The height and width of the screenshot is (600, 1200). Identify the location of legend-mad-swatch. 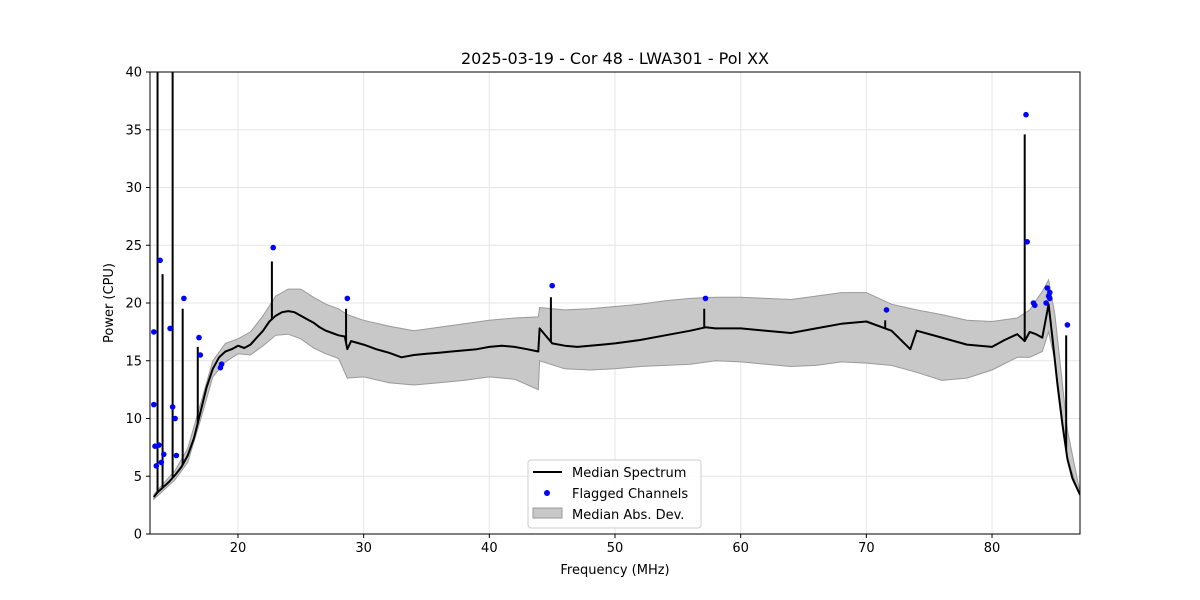
(547, 513).